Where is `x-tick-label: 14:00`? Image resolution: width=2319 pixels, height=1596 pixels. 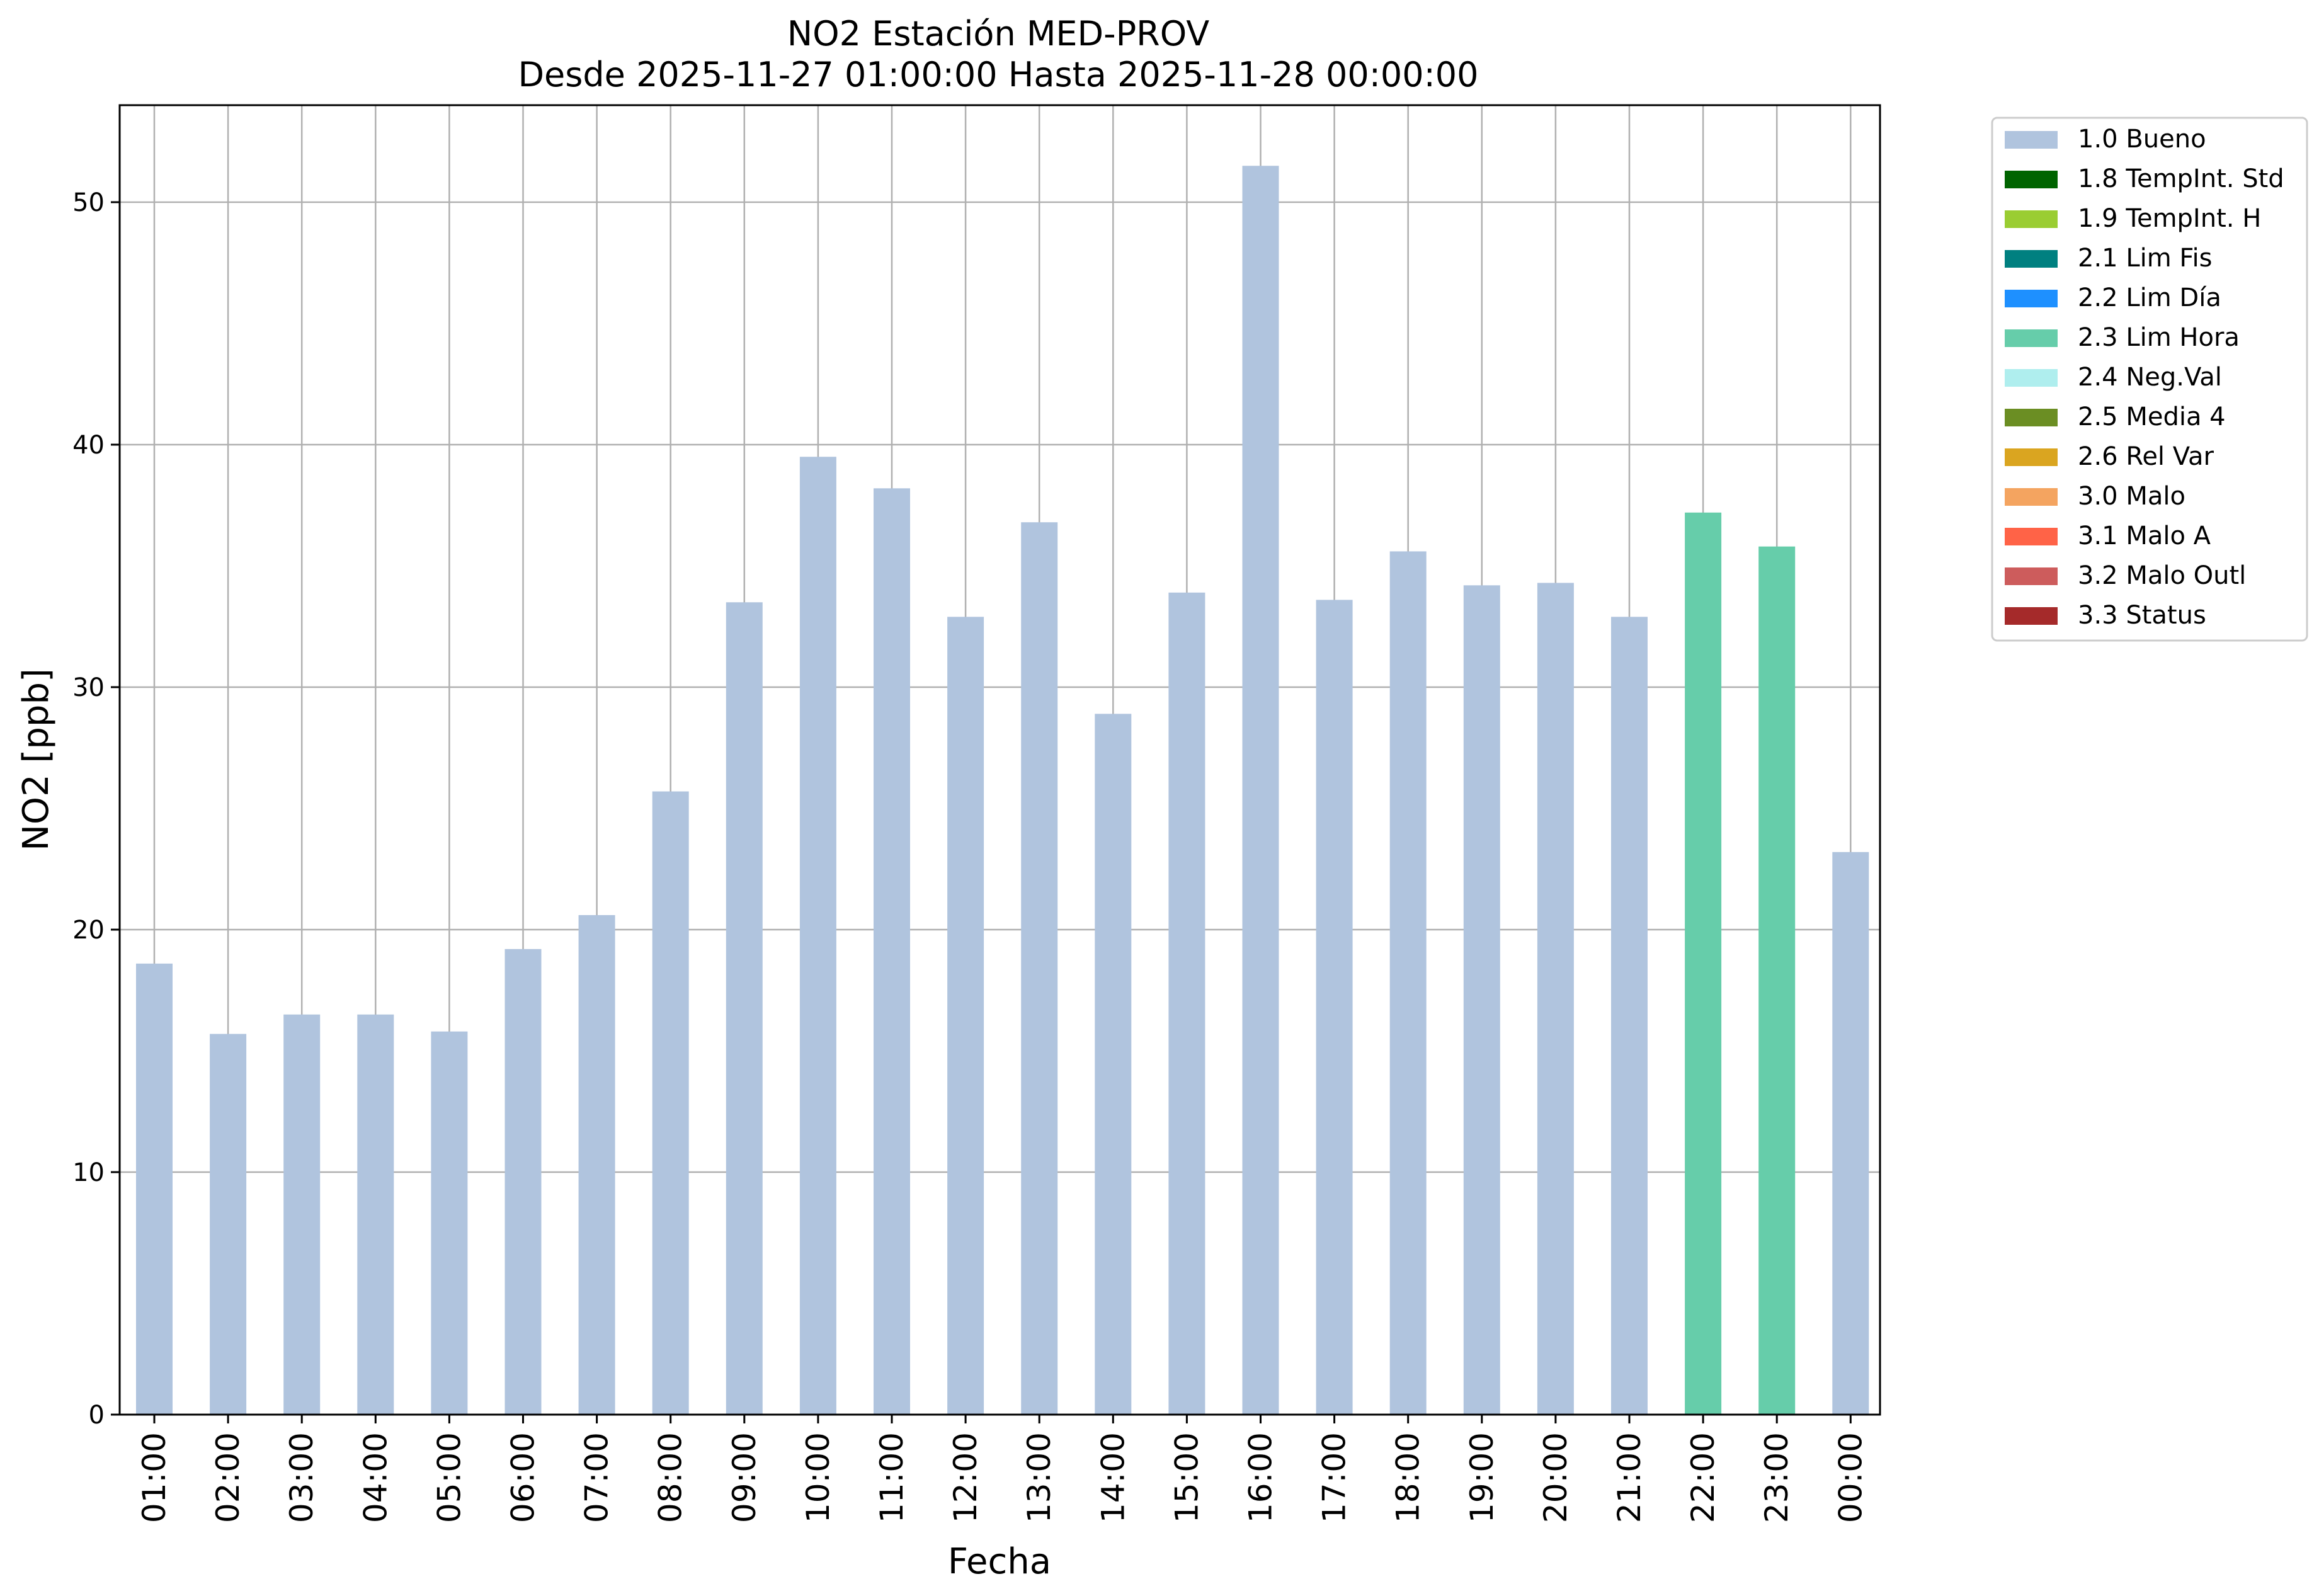
x-tick-label: 14:00 is located at coordinates (1113, 1477).